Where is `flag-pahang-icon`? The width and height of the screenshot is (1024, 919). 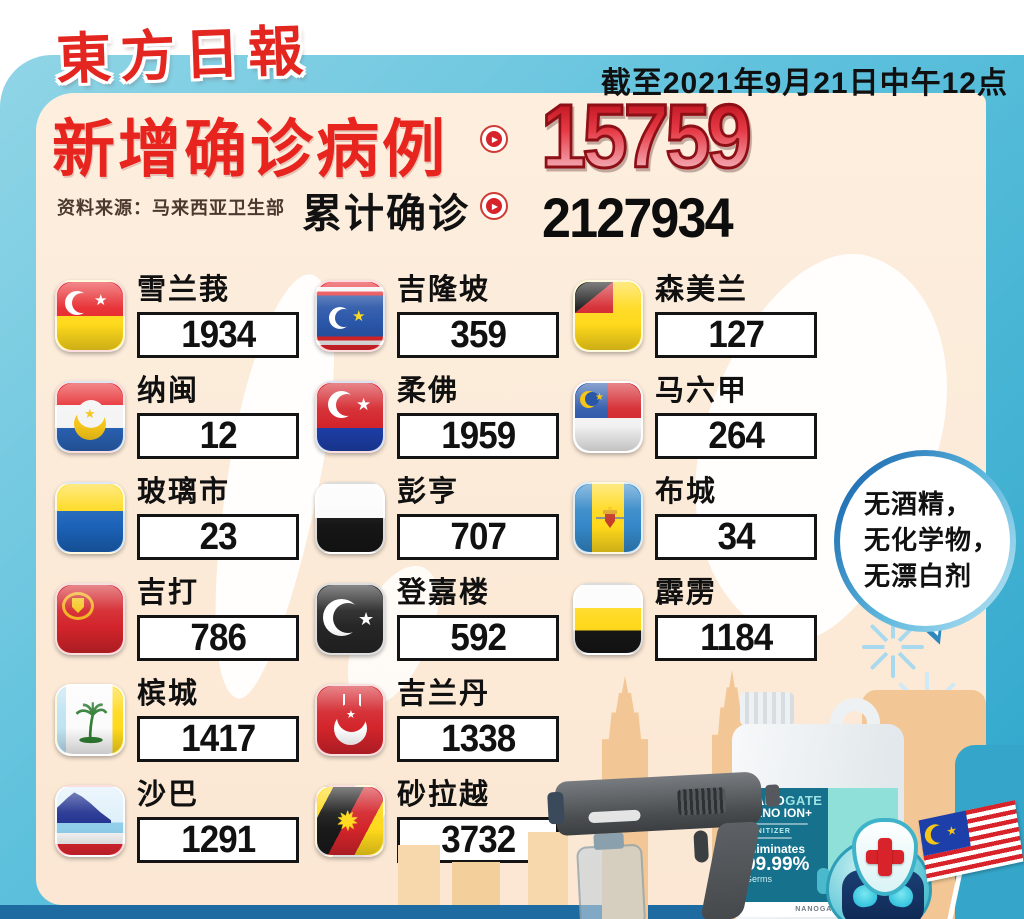
flag-pahang-icon is located at coordinates (350, 518).